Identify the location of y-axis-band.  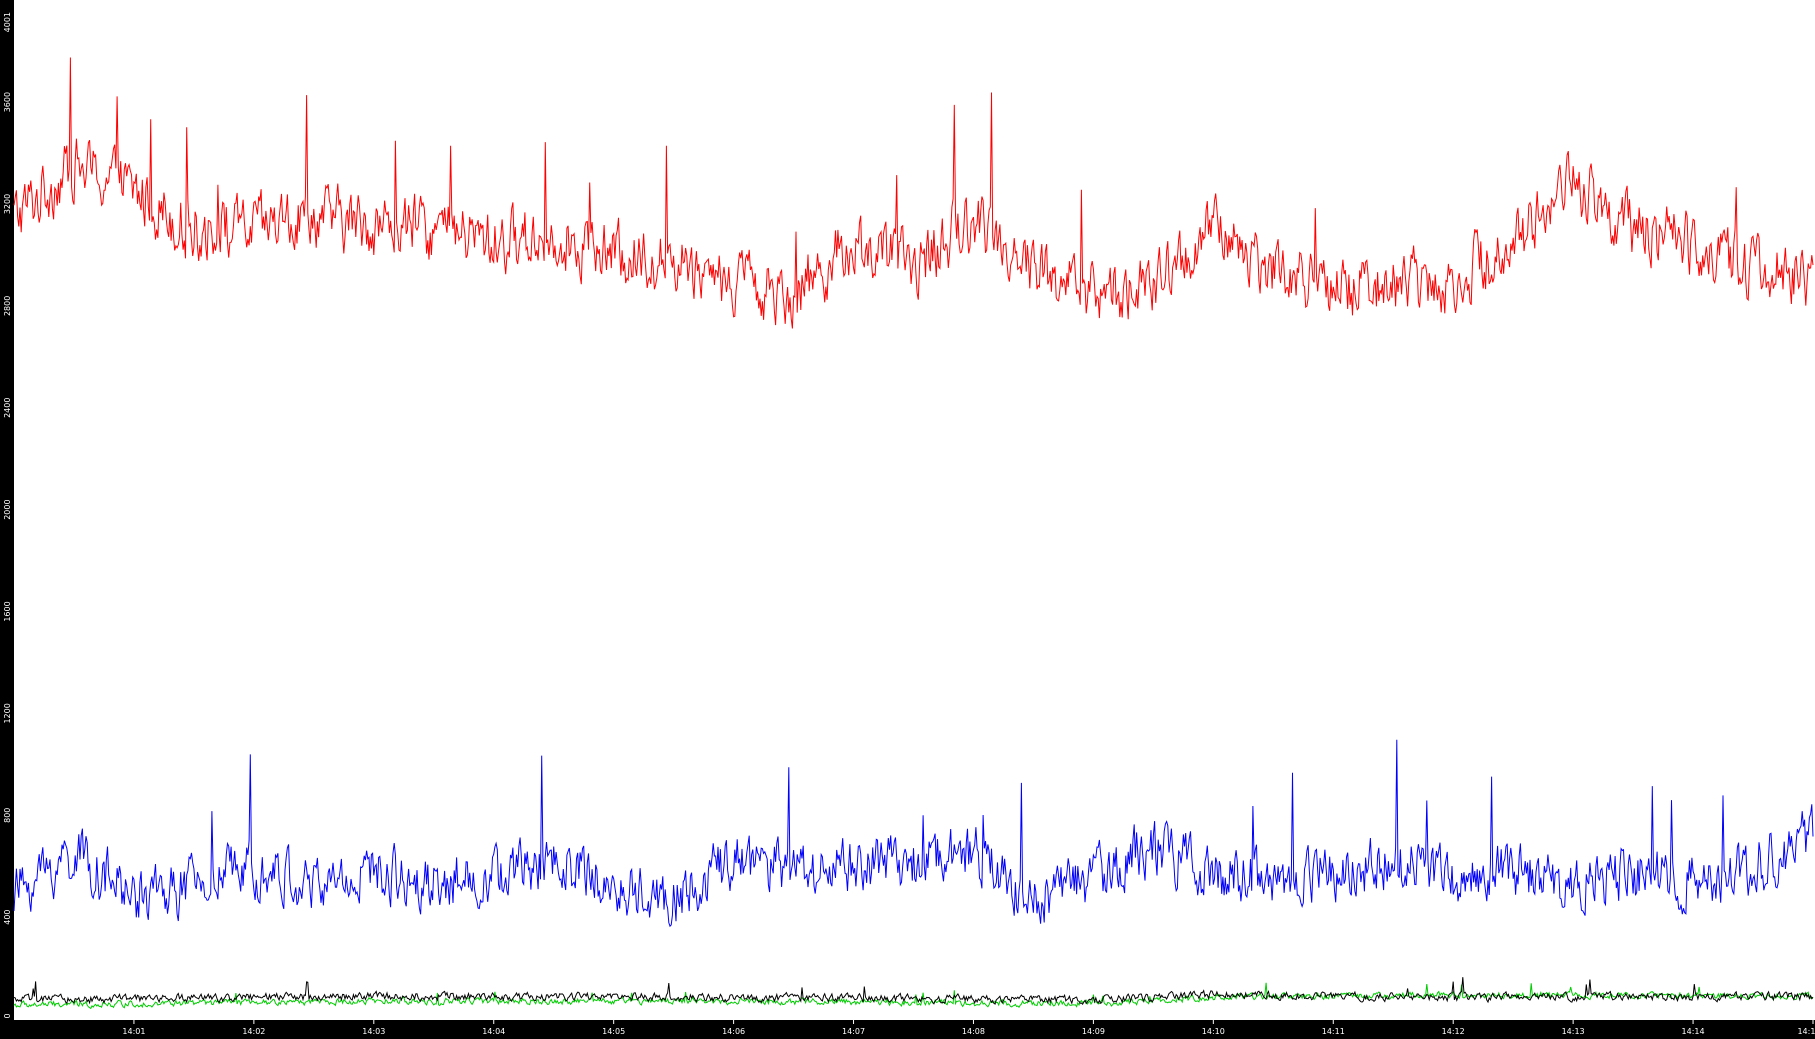
(7, 519).